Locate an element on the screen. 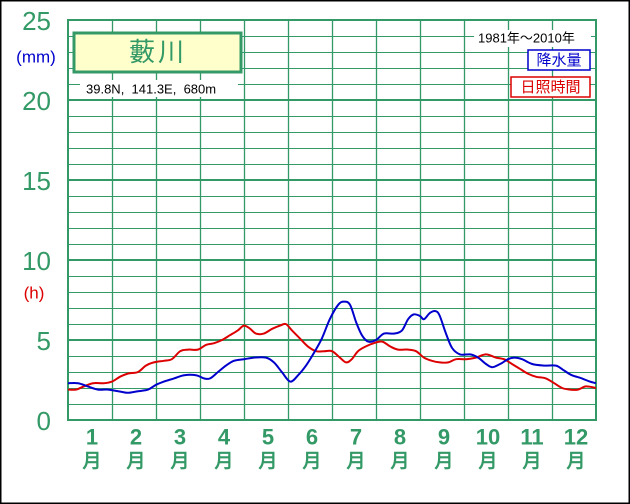 The width and height of the screenshot is (630, 504). x-tick-unit-month-4: 月 is located at coordinates (223, 461).